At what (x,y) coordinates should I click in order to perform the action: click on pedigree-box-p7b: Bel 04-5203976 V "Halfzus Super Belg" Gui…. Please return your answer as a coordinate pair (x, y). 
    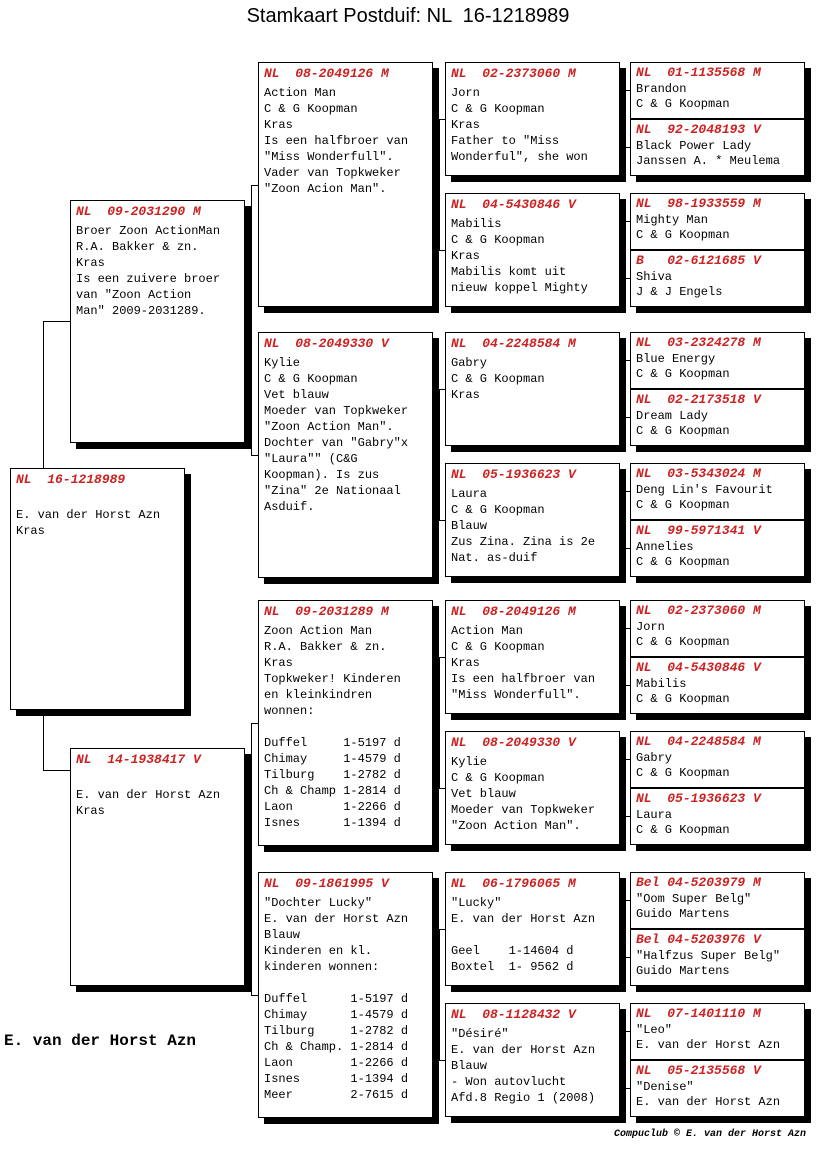
    Looking at the image, I should click on (717, 957).